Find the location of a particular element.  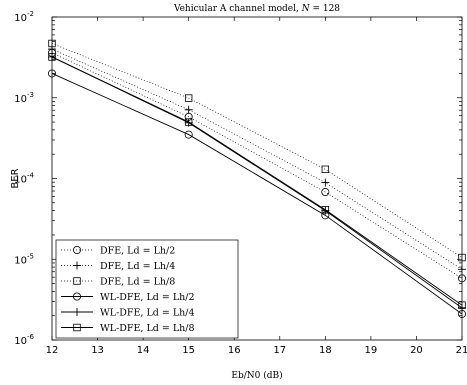

legend-label: DFE, Ld = Lh/8 is located at coordinates (137, 282).